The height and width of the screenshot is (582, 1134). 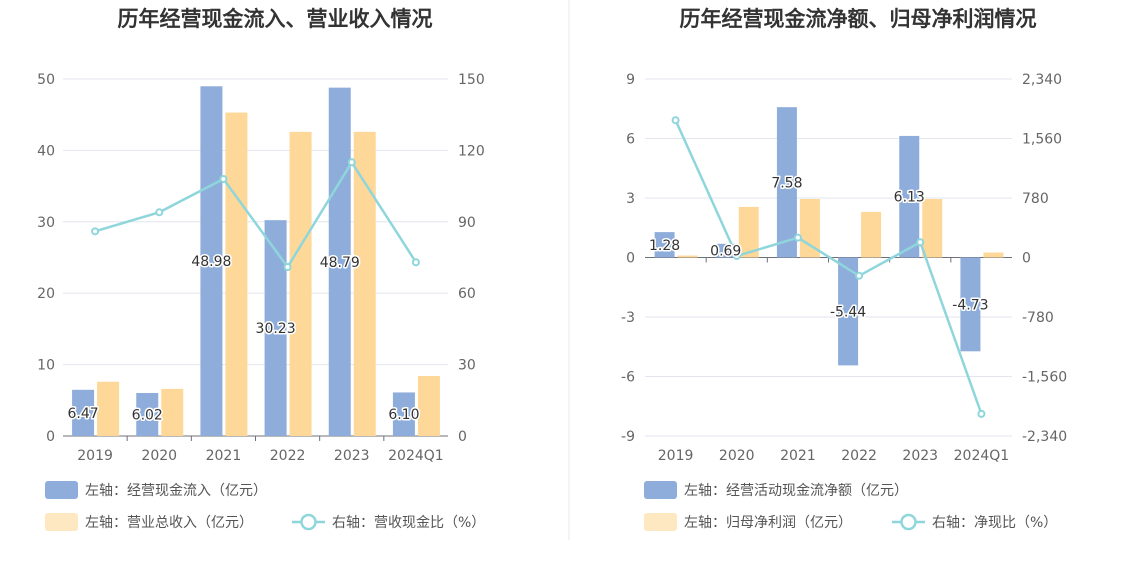 I want to click on legend-label: 左轴：归母净利润（亿元）, so click(x=768, y=522).